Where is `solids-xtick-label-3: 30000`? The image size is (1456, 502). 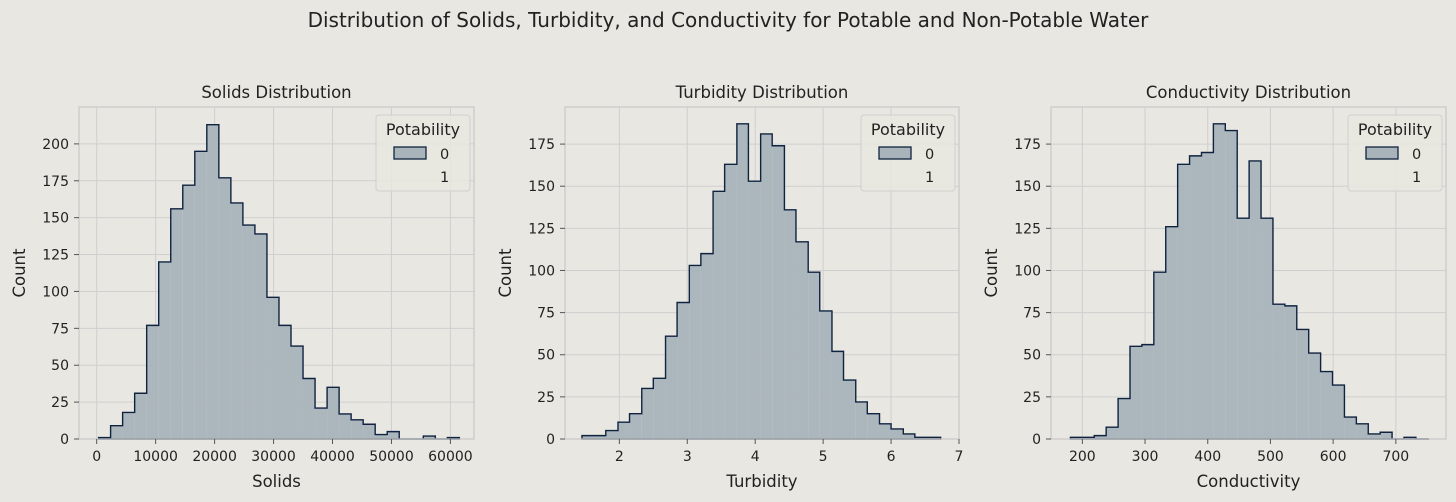
solids-xtick-label-3: 30000 is located at coordinates (273, 457).